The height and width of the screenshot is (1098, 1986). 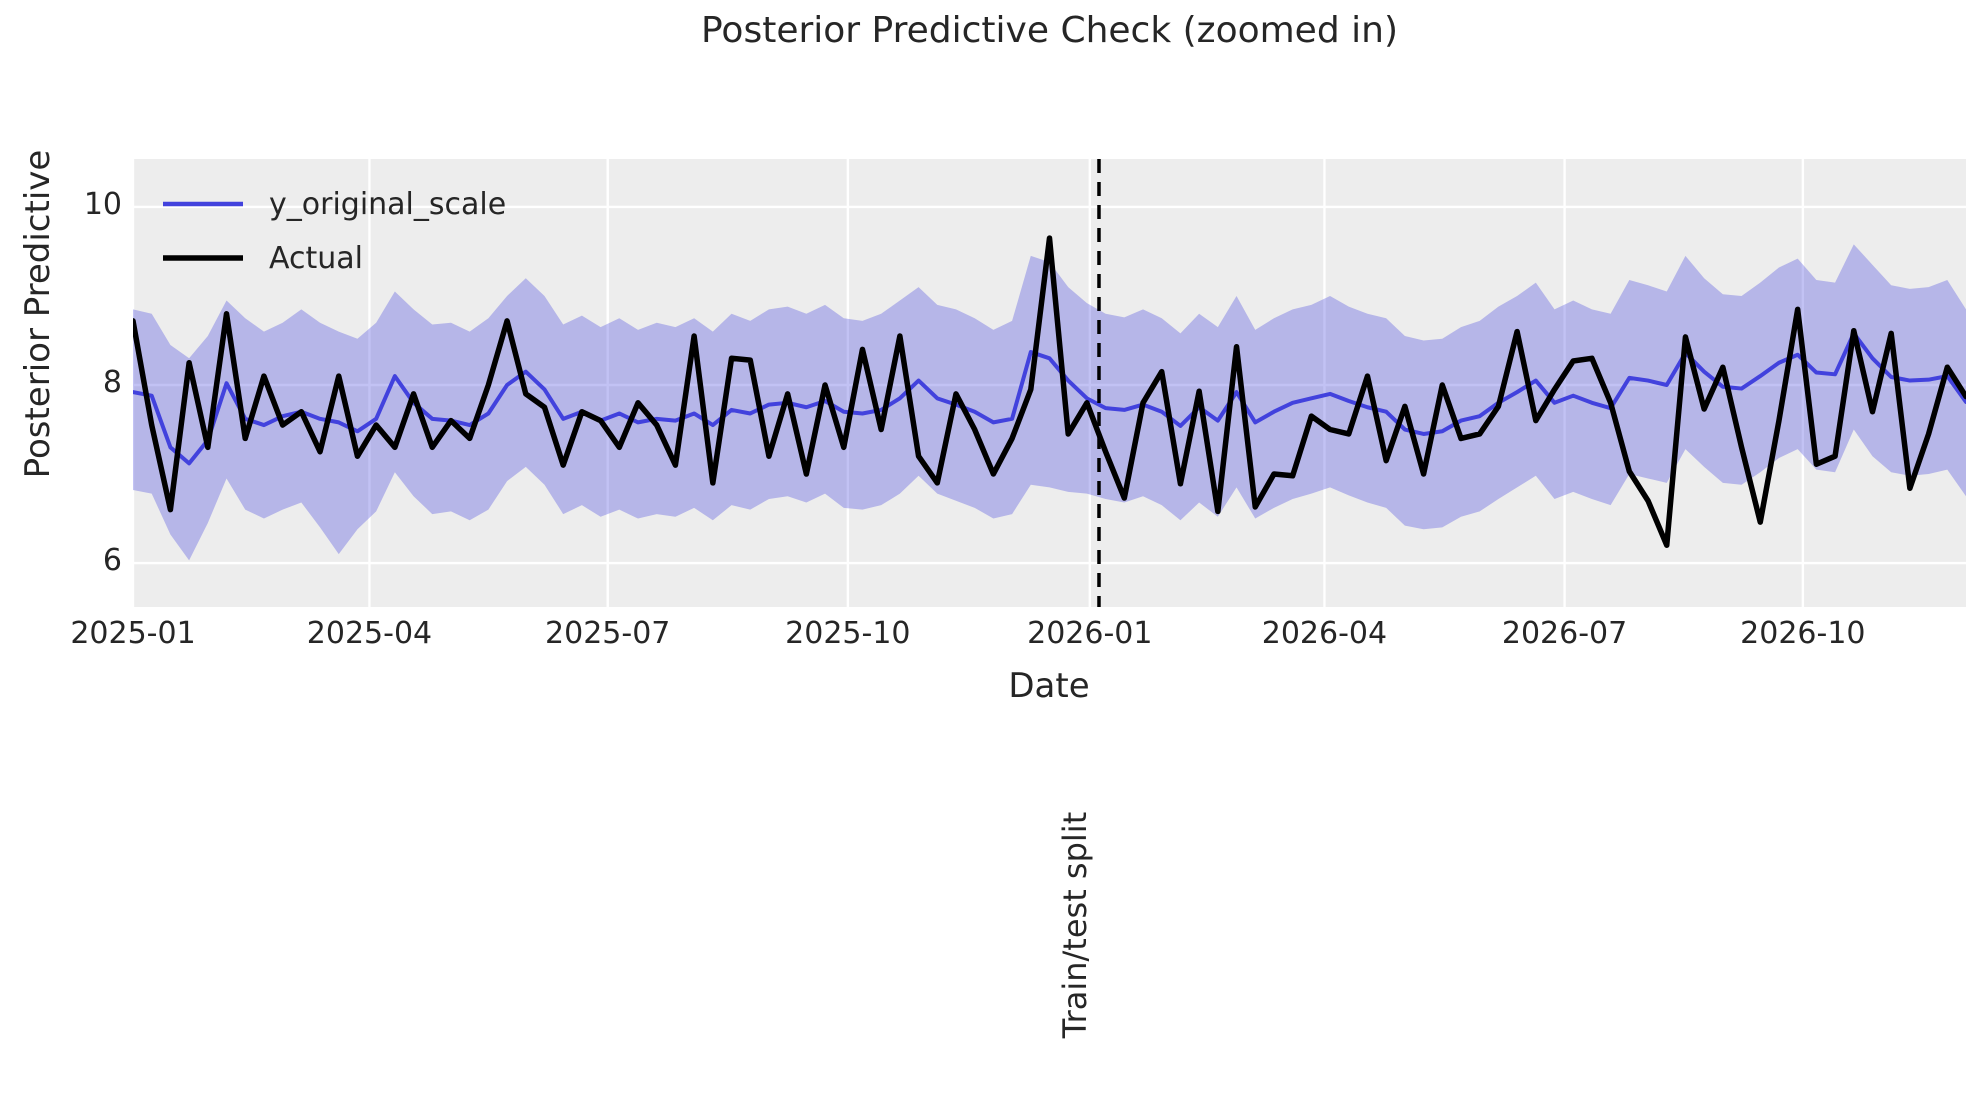 What do you see at coordinates (388, 204) in the screenshot?
I see `legend-label-y-original-scale: y_original_scale` at bounding box center [388, 204].